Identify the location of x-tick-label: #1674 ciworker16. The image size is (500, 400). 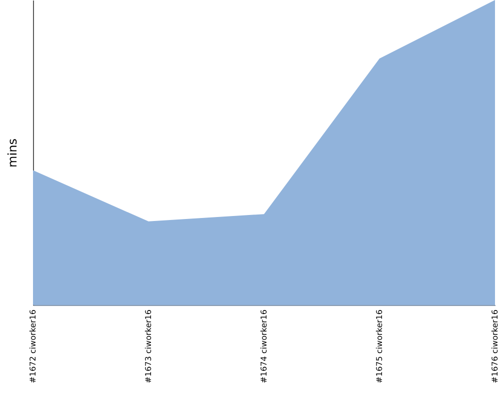
(264, 347).